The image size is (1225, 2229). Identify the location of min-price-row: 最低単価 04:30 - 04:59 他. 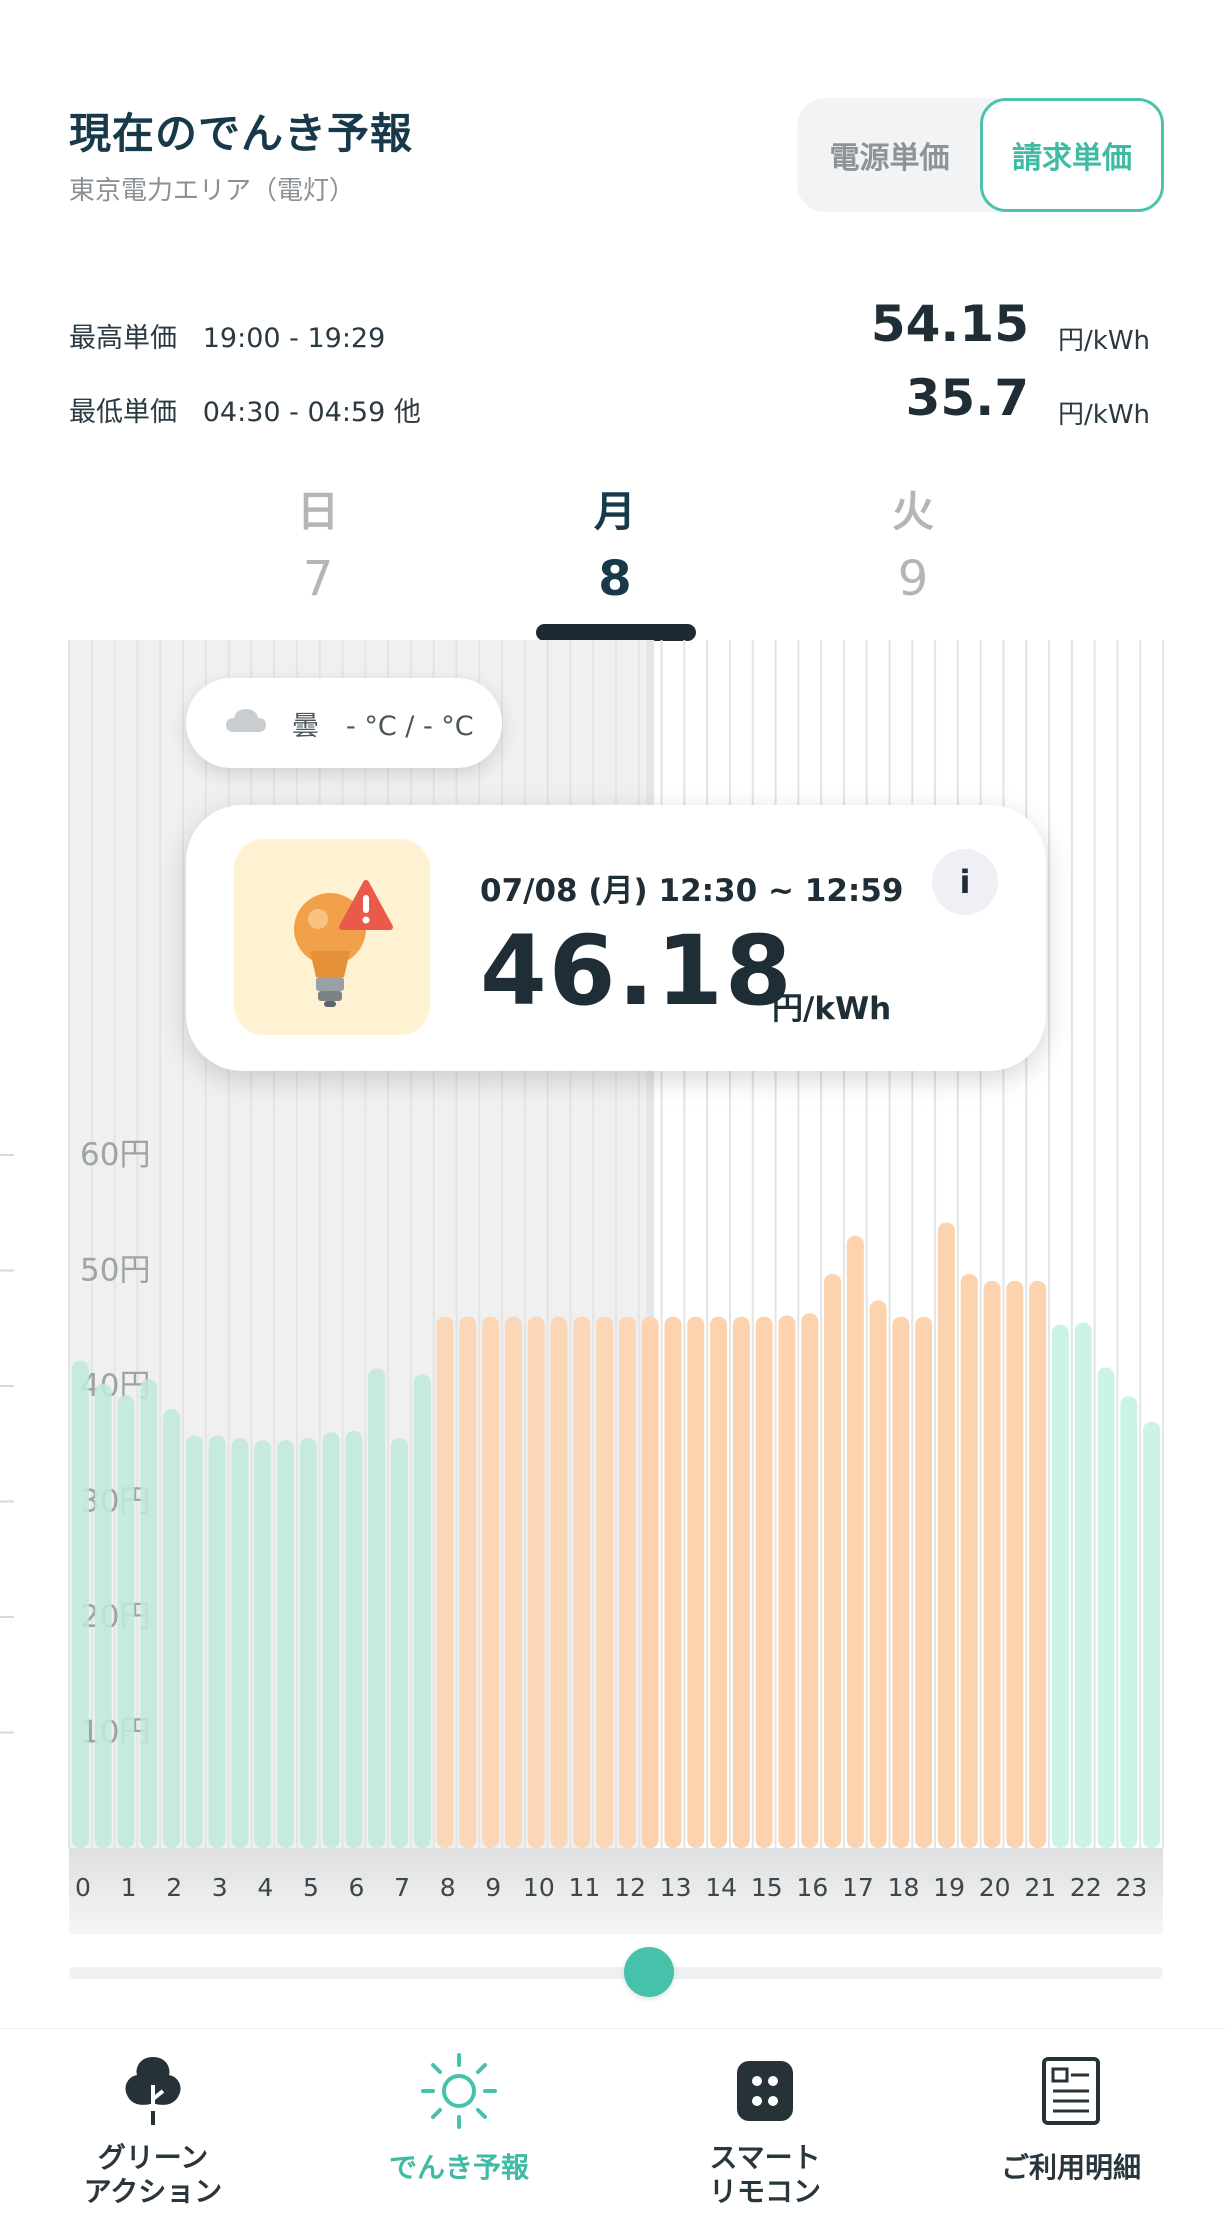
(245, 409).